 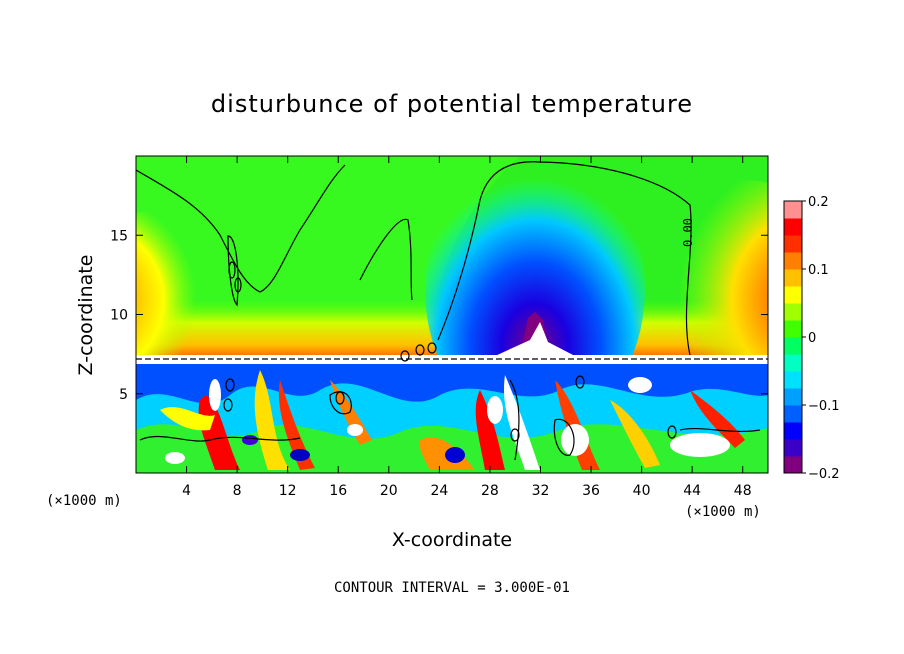 I want to click on x-unit-right: (×1000 m), so click(x=723, y=512).